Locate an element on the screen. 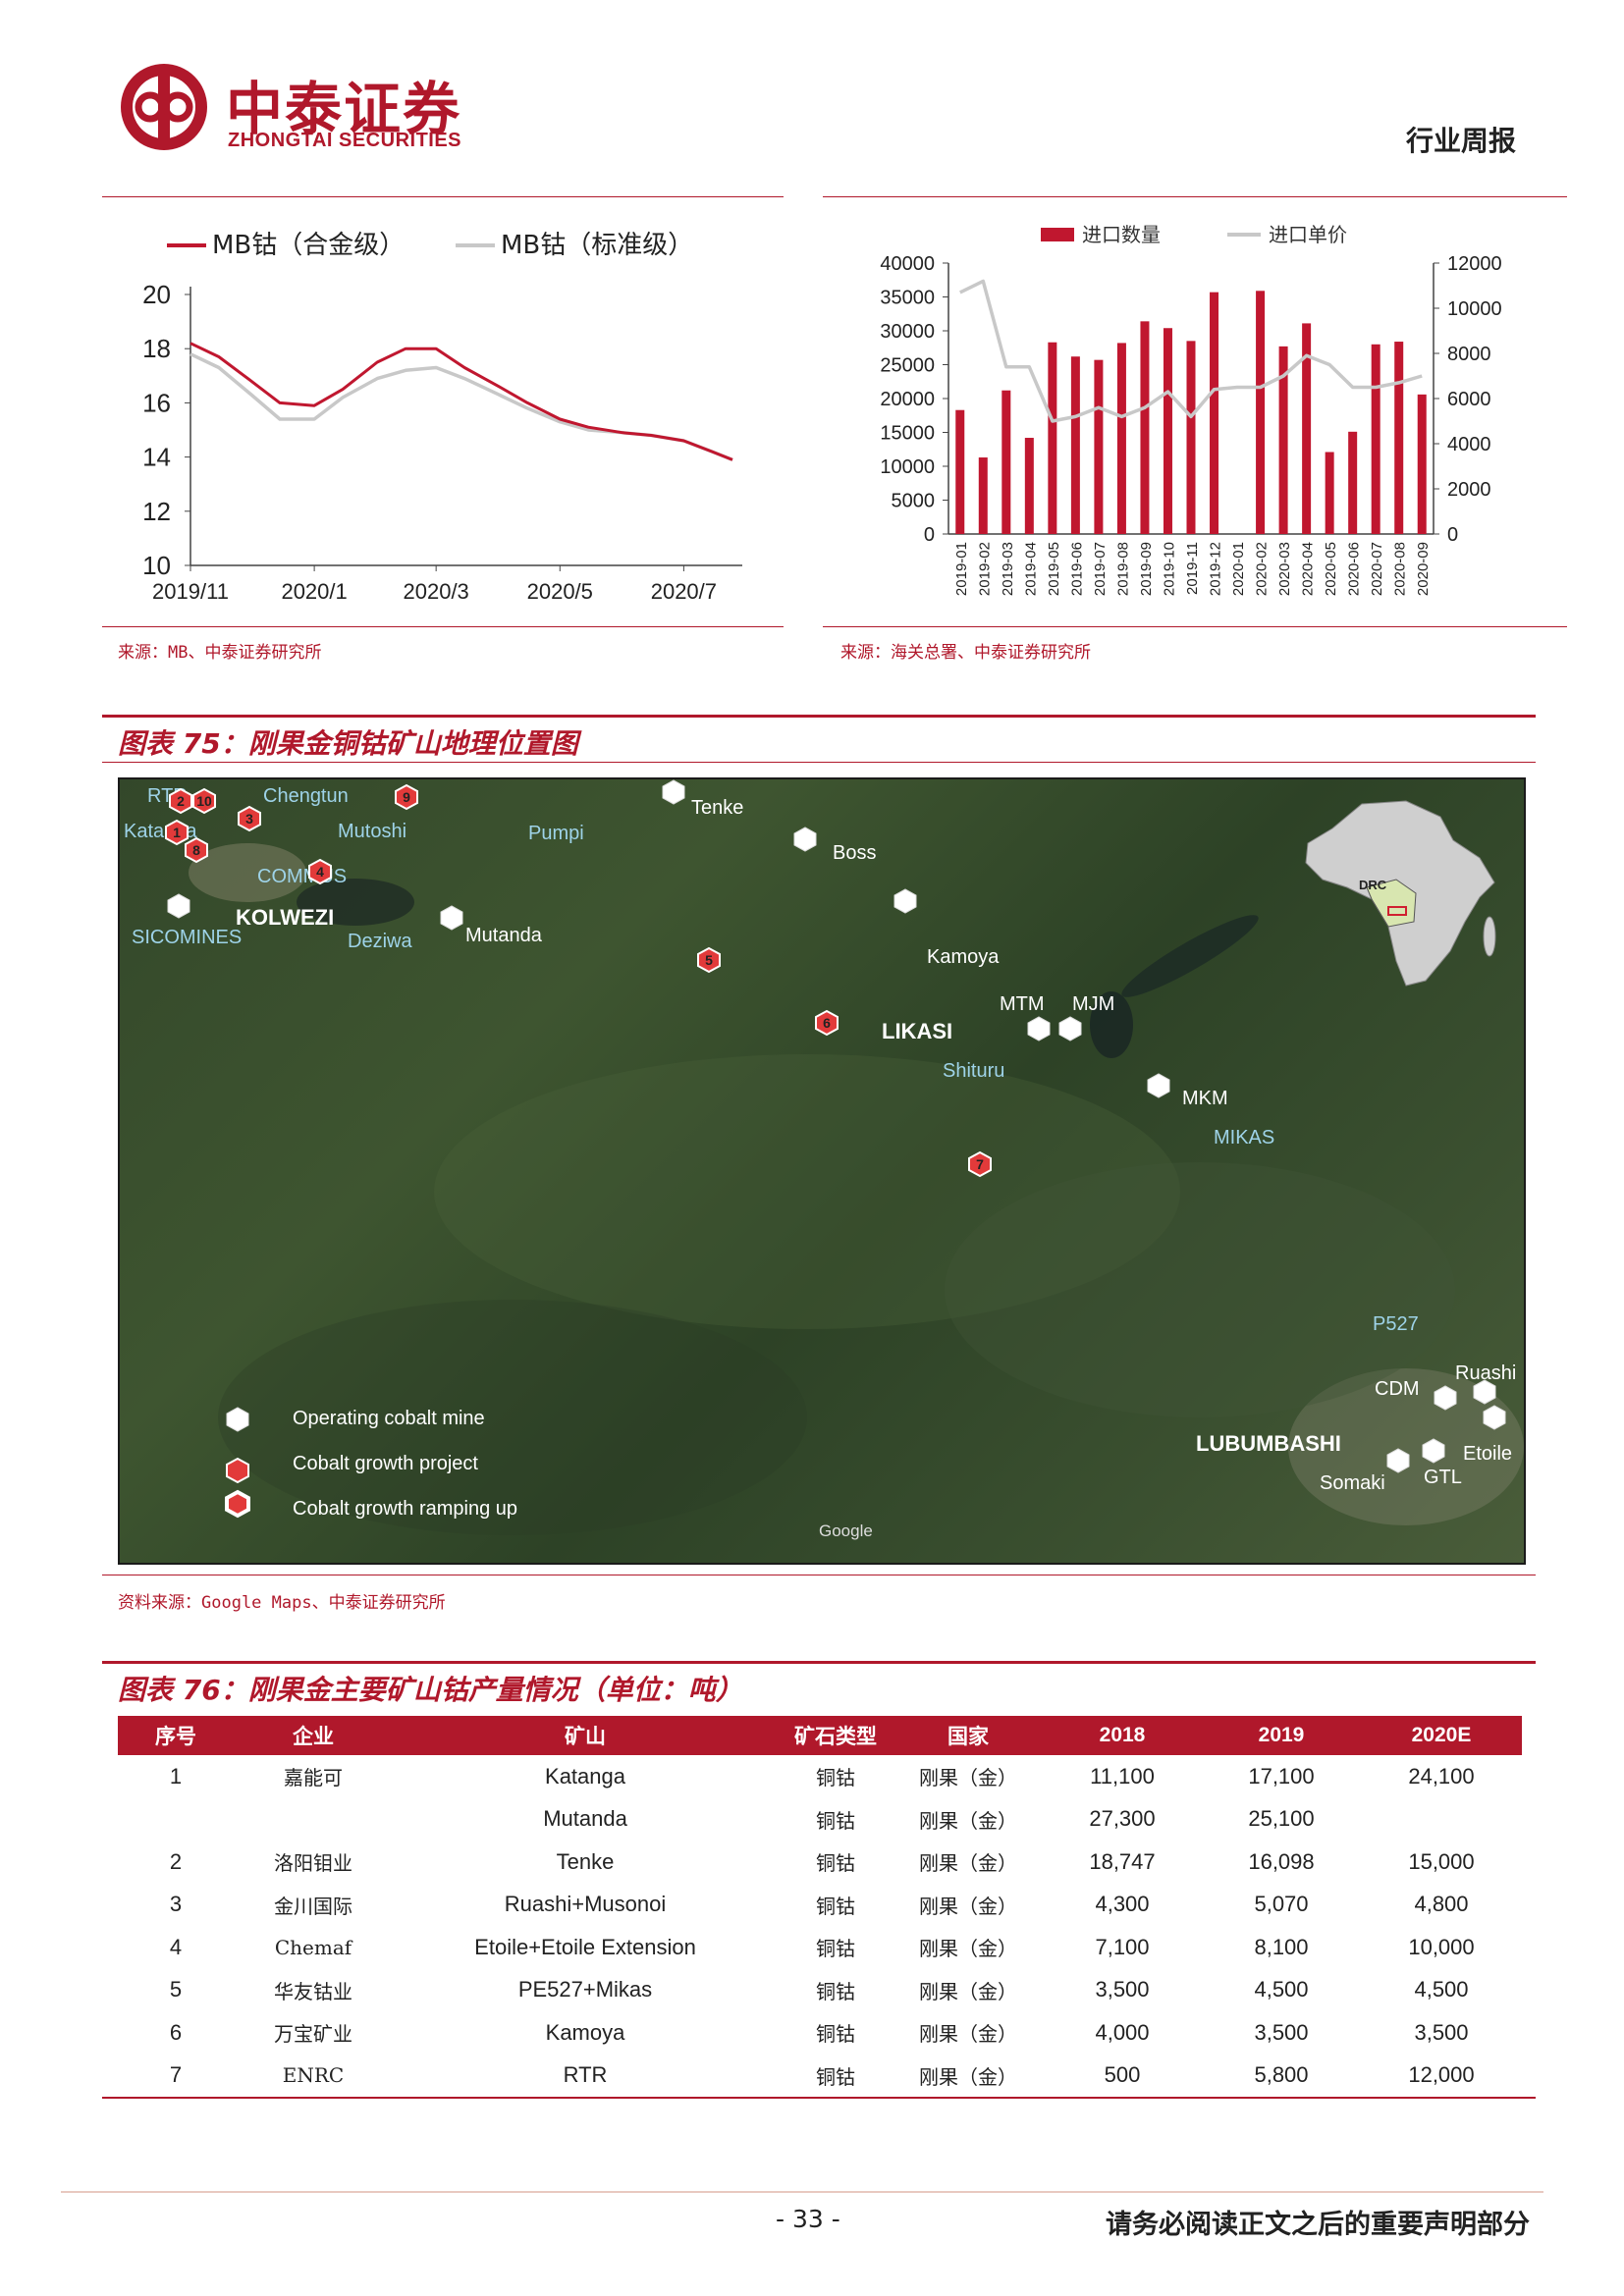 The image size is (1624, 2296). table-cell: 500 is located at coordinates (1122, 2075).